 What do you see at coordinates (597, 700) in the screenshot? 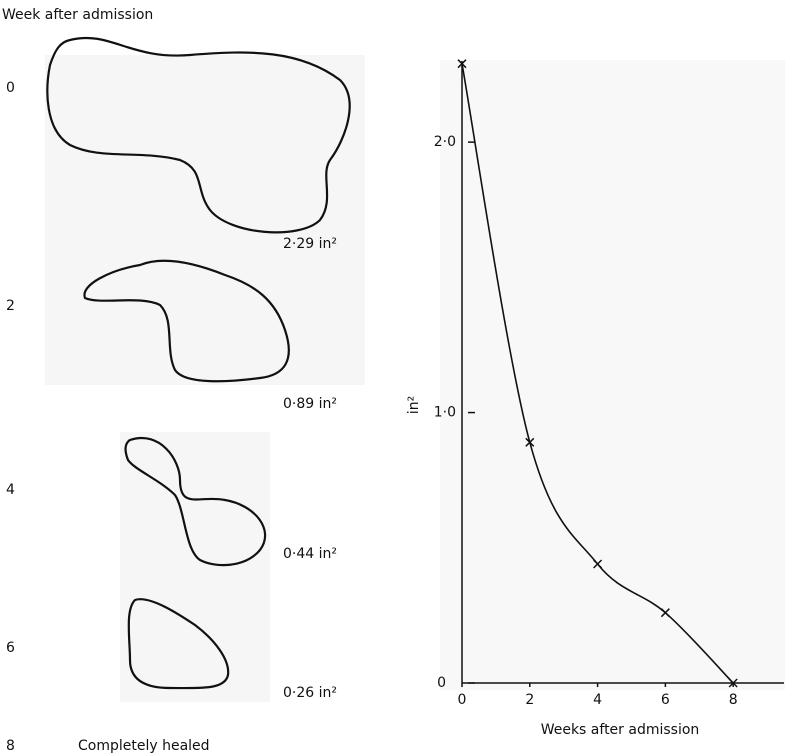
I see `x-tick-label: 4` at bounding box center [597, 700].